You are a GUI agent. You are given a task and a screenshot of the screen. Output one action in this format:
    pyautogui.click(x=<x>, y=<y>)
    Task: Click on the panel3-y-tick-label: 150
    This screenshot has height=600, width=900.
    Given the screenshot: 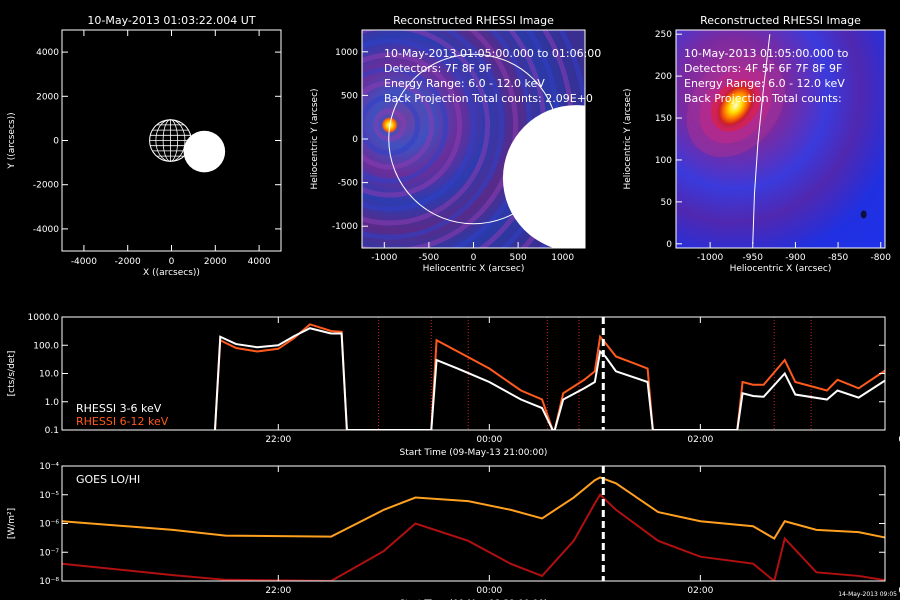 What is the action you would take?
    pyautogui.click(x=663, y=119)
    